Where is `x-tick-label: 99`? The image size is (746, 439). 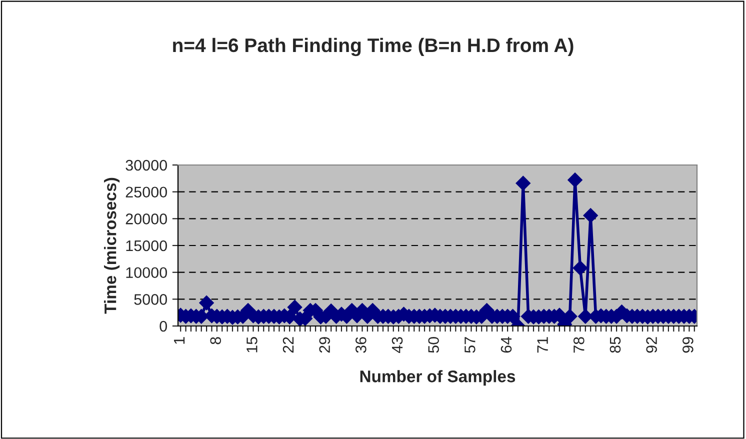
x-tick-label: 99 is located at coordinates (688, 345).